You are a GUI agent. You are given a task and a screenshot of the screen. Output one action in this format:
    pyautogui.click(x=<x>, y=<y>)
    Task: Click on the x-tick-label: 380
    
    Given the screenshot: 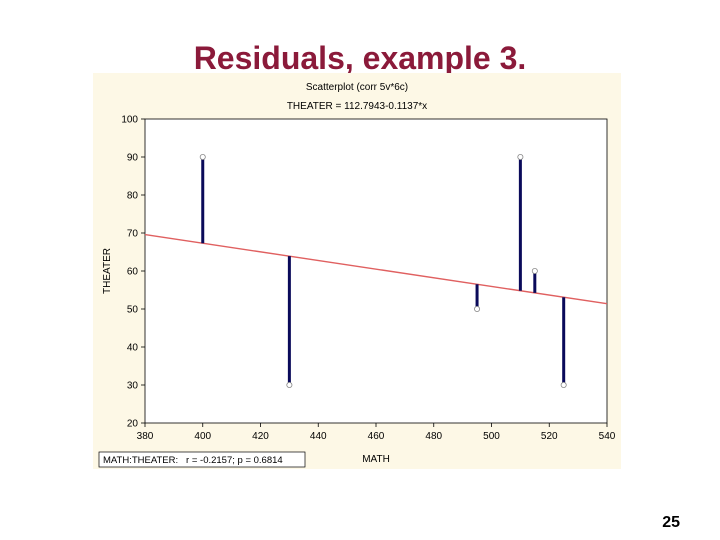 What is the action you would take?
    pyautogui.click(x=145, y=436)
    